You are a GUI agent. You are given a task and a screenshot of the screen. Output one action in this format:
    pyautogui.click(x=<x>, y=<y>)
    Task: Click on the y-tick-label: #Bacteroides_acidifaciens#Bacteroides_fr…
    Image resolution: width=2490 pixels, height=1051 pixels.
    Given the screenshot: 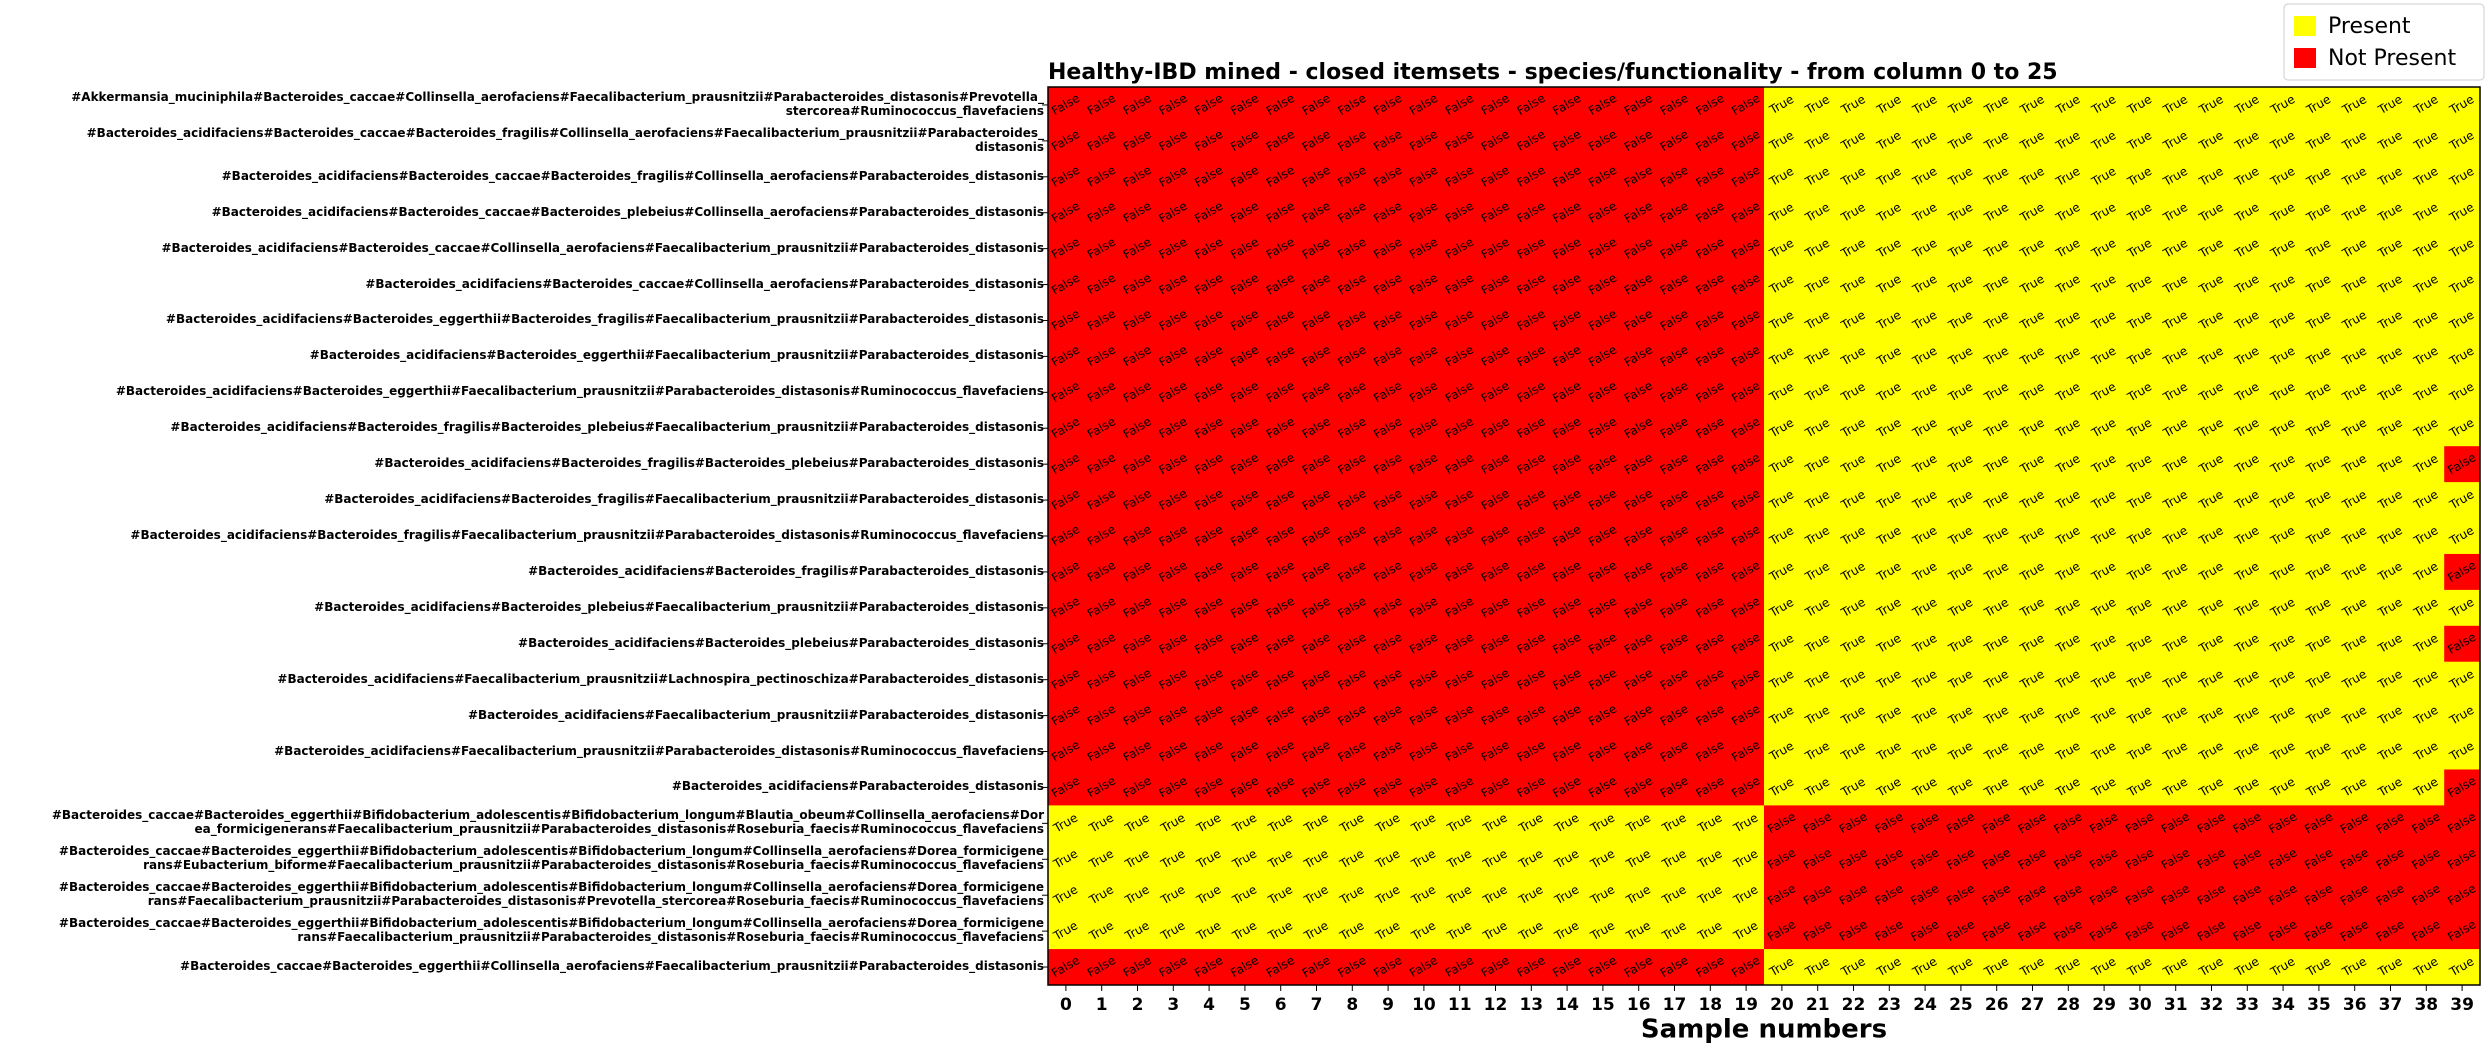 What is the action you would take?
    pyautogui.click(x=709, y=463)
    